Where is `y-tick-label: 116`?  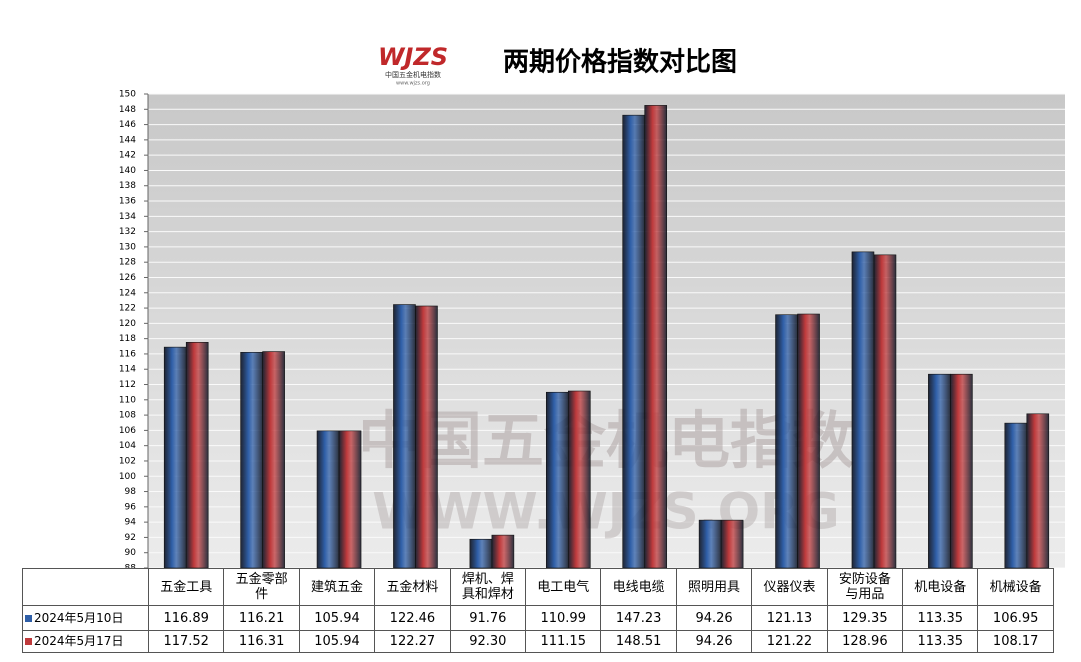 y-tick-label: 116 is located at coordinates (127, 354).